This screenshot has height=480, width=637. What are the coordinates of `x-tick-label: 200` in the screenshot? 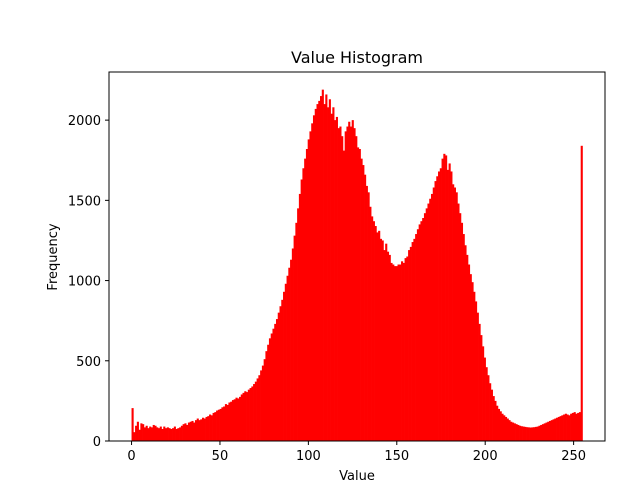 It's located at (485, 456).